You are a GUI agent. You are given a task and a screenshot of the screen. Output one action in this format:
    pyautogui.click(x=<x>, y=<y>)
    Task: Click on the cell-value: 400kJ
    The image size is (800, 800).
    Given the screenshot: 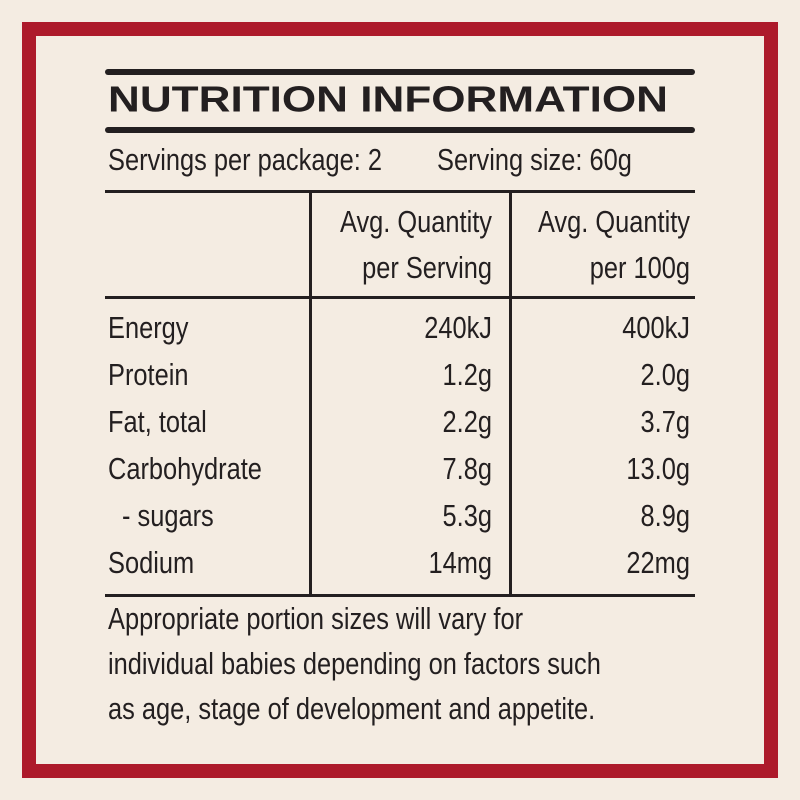 What is the action you would take?
    pyautogui.click(x=656, y=328)
    